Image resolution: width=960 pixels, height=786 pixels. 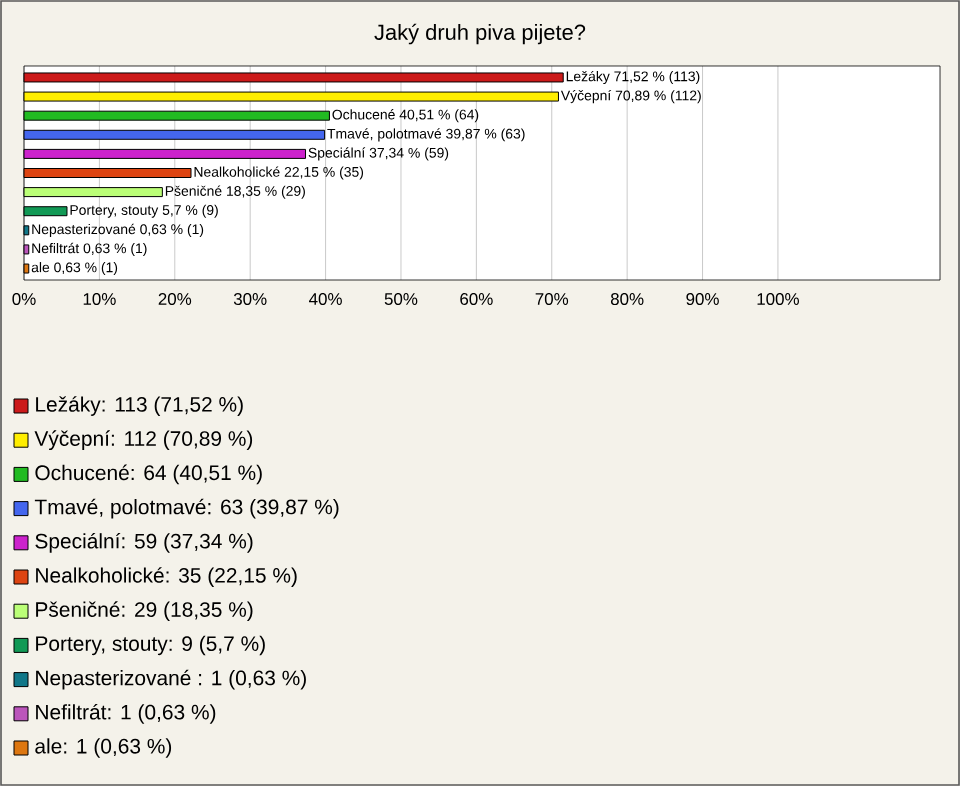 What do you see at coordinates (552, 299) in the screenshot?
I see `x-tick-label: 70%` at bounding box center [552, 299].